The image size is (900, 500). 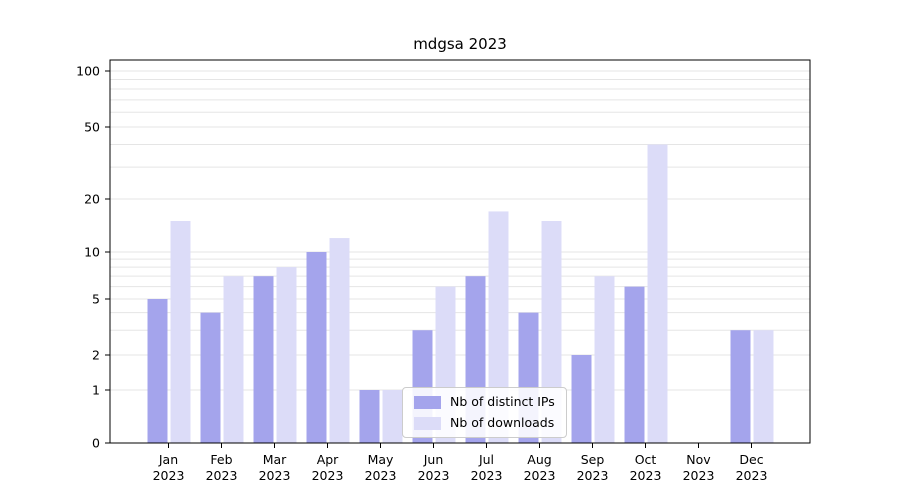 I want to click on y-tick-label: 1, so click(x=96, y=390).